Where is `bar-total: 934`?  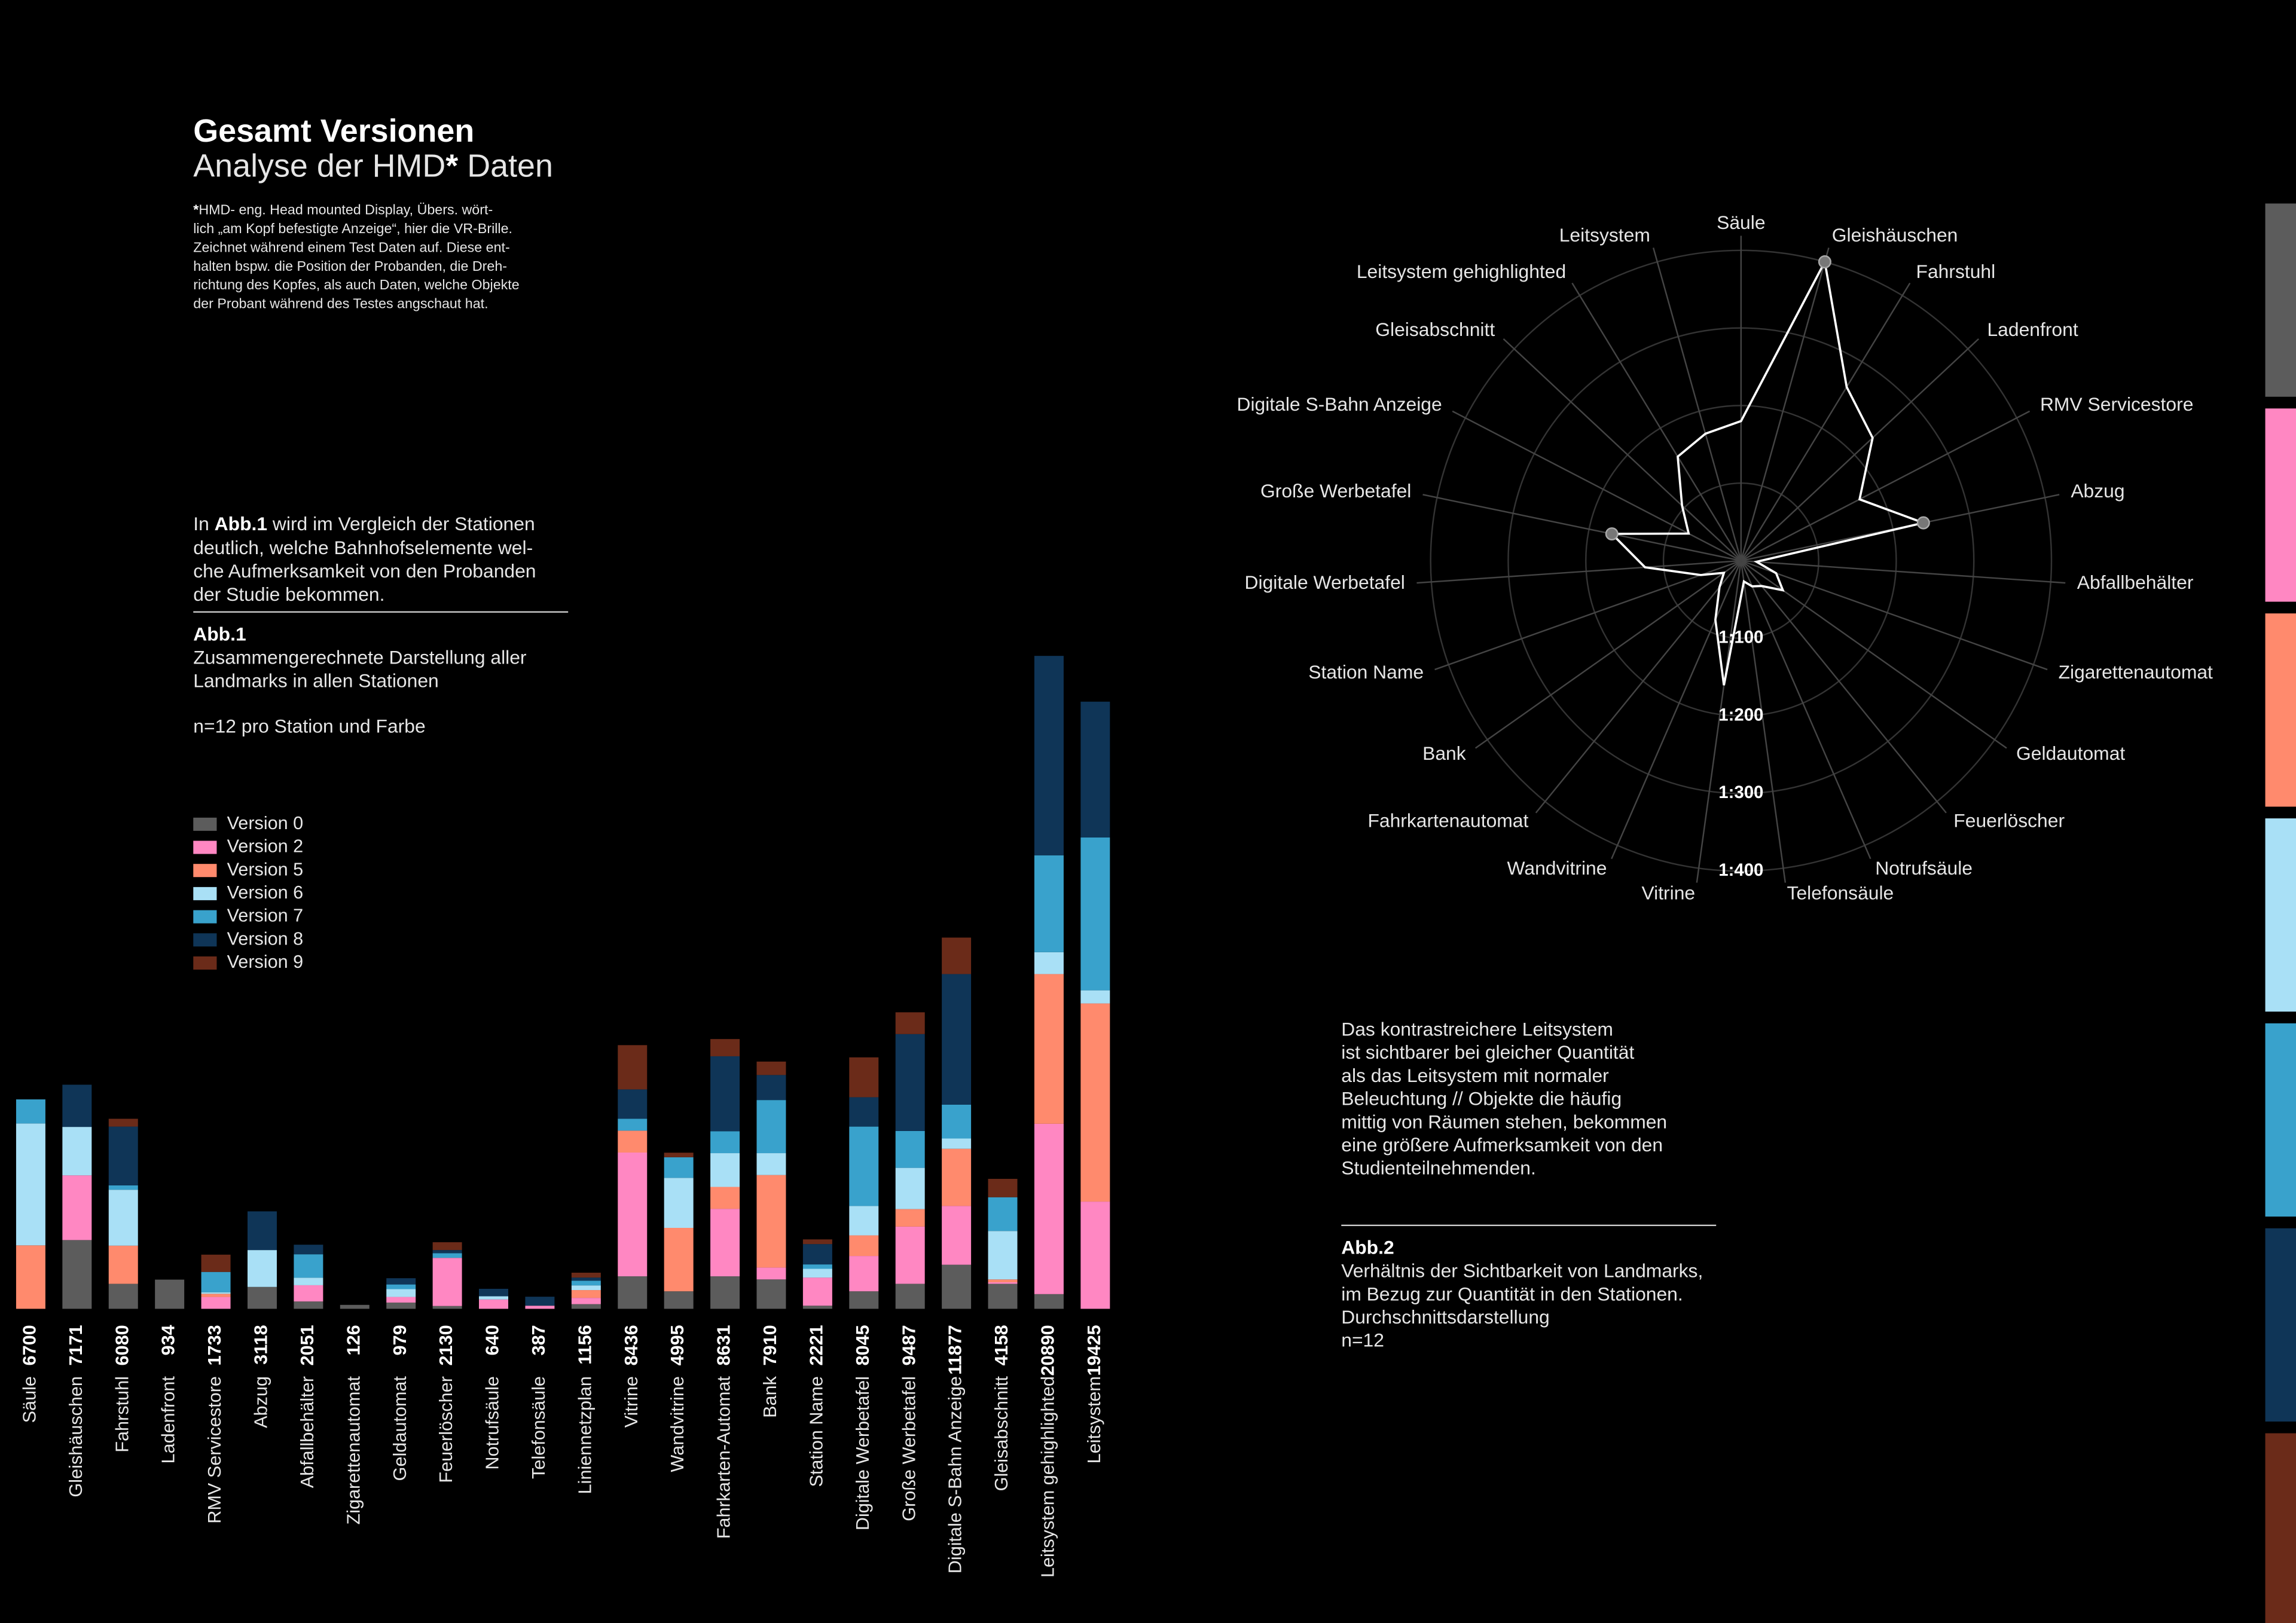 bar-total: 934 is located at coordinates (168, 1340).